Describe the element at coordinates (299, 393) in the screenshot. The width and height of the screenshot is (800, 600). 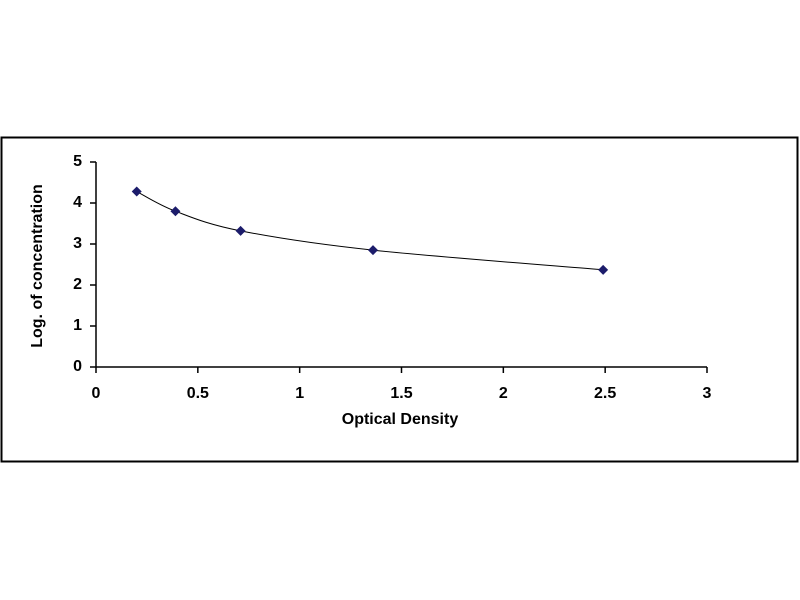
I see `x-tick-label: 1` at that location.